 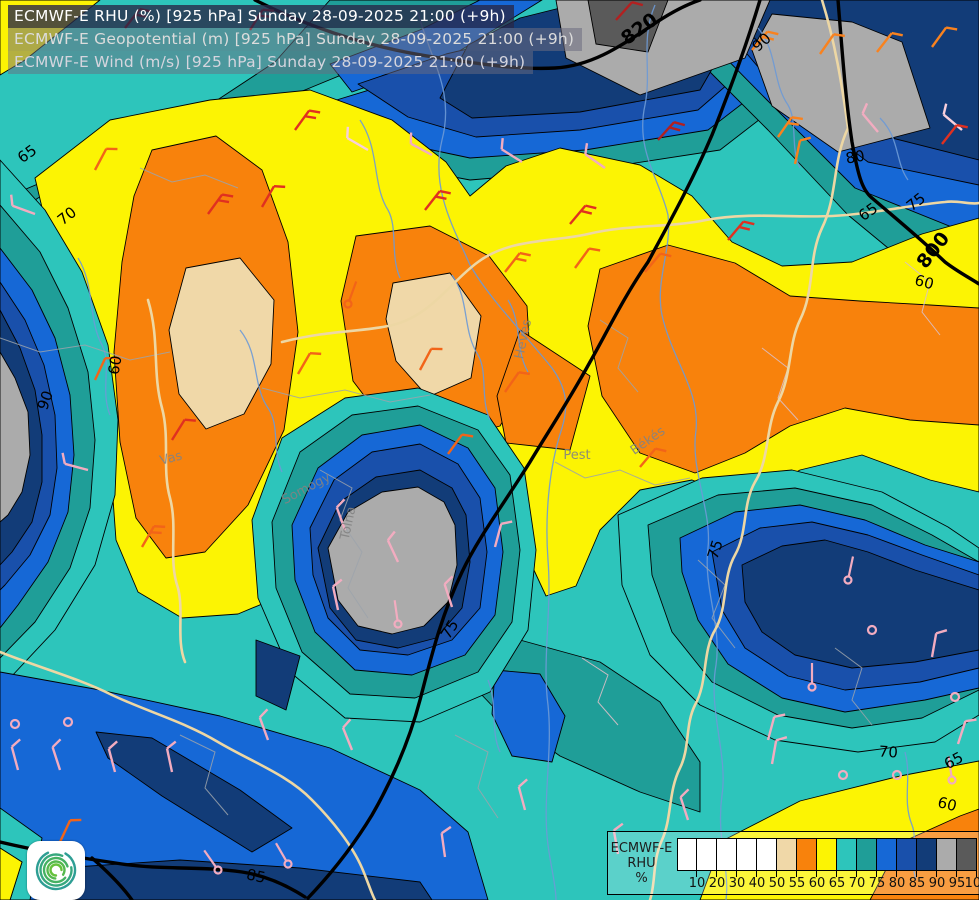 I want to click on legend-bin-label: 65, so click(x=837, y=883).